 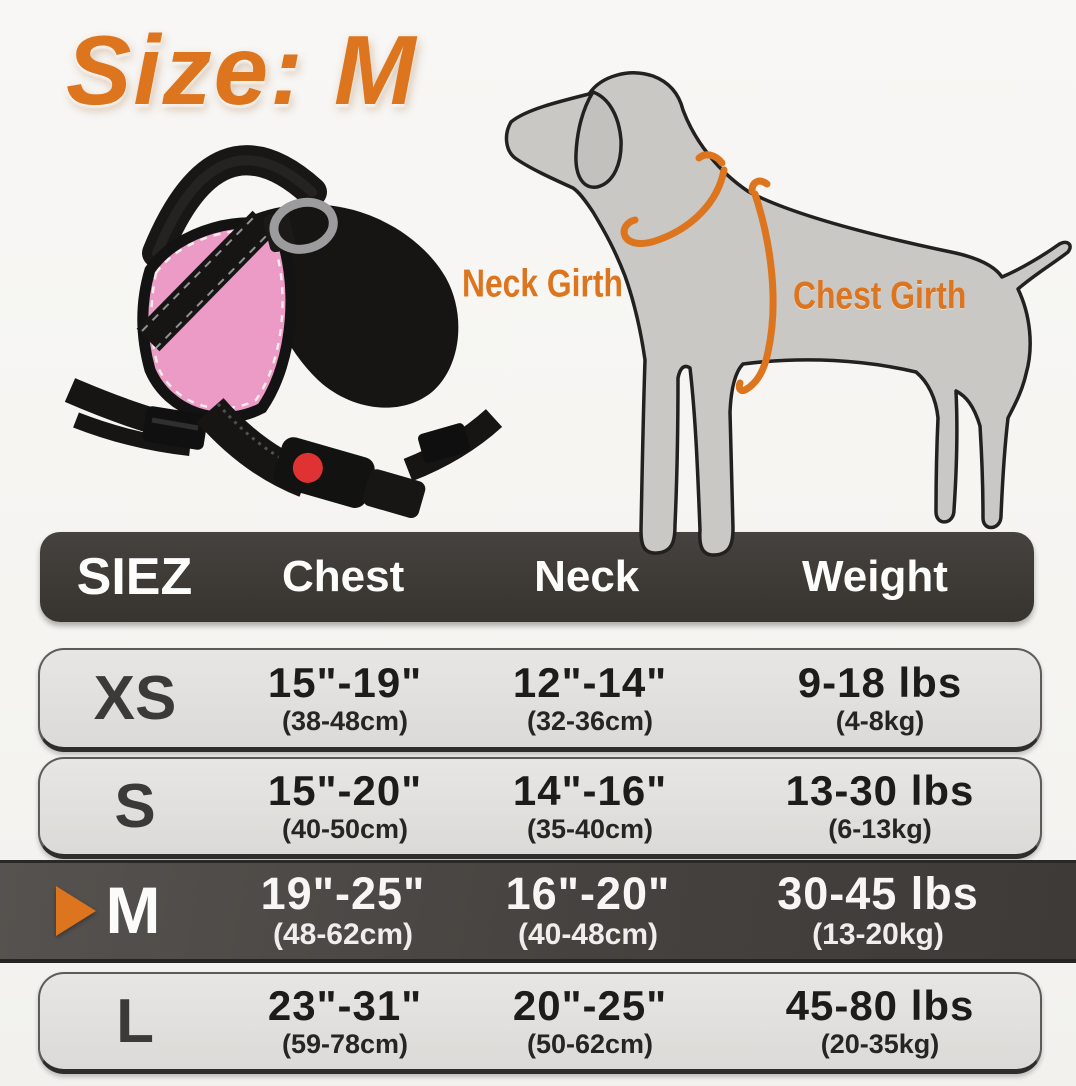 What do you see at coordinates (345, 1005) in the screenshot?
I see `chest-value: 23"-31"` at bounding box center [345, 1005].